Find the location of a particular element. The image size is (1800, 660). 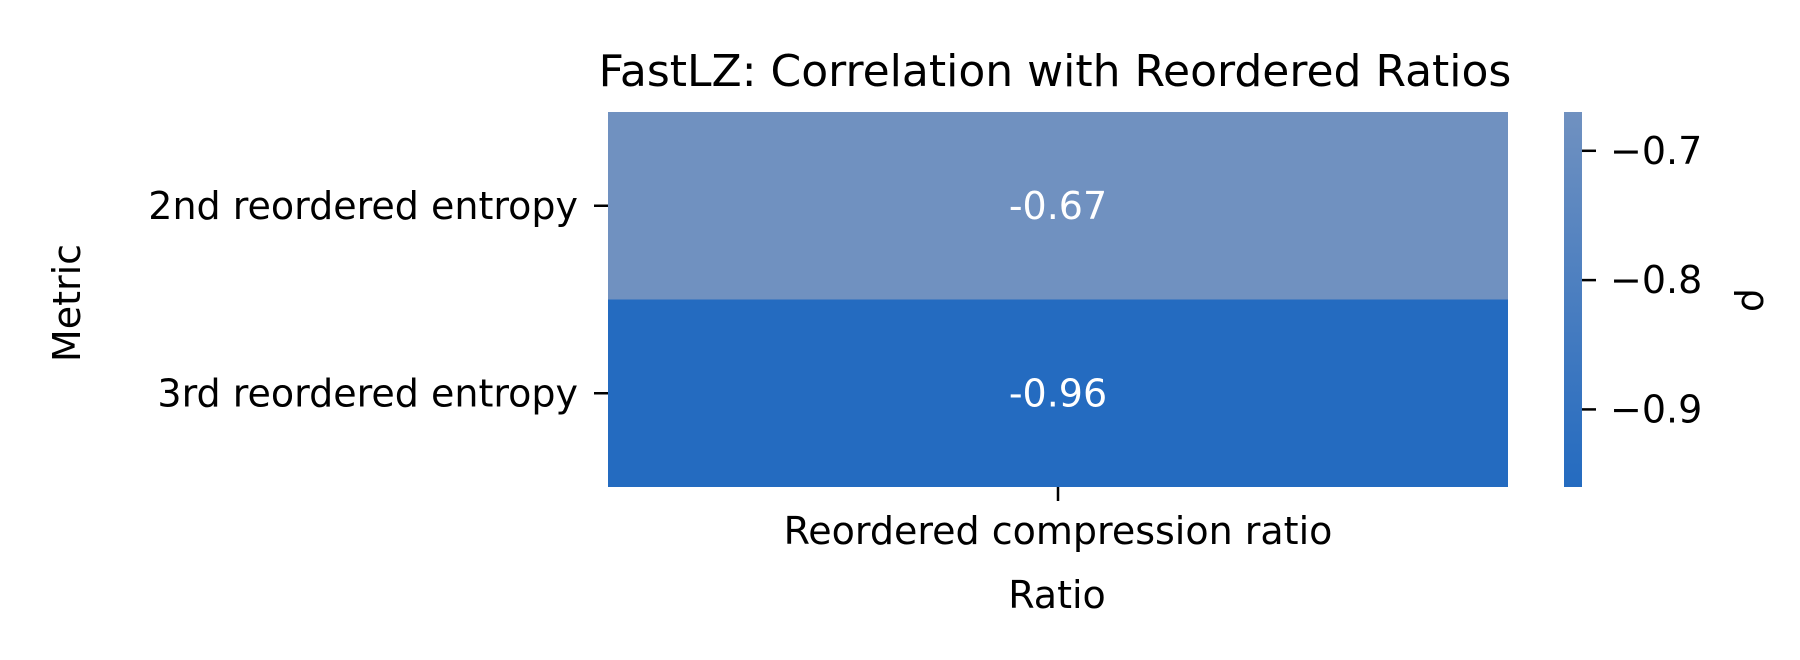

colorbar-ticks: −0.7 −0.8 −0.9 is located at coordinates (1642, 280).